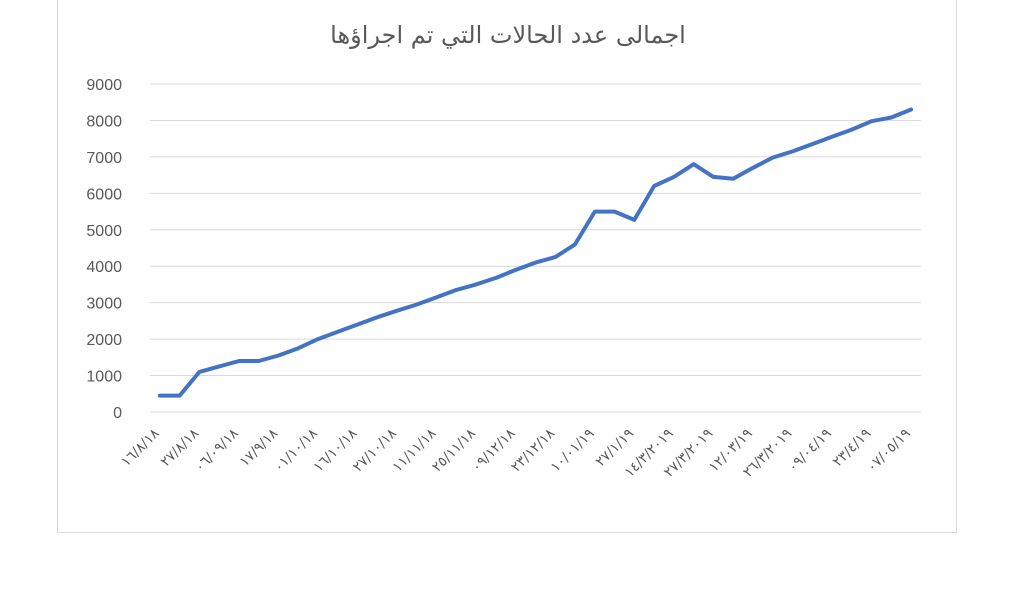 Image resolution: width=1024 pixels, height=602 pixels. I want to click on y-tick-label: 0, so click(117, 413).